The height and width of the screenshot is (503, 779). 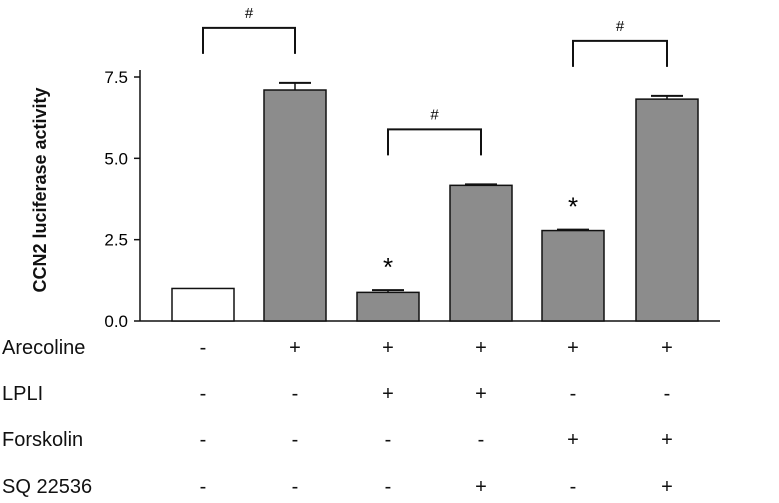 I want to click on y-axis-label-box: CCN2 luciferase activity, so click(x=40, y=190).